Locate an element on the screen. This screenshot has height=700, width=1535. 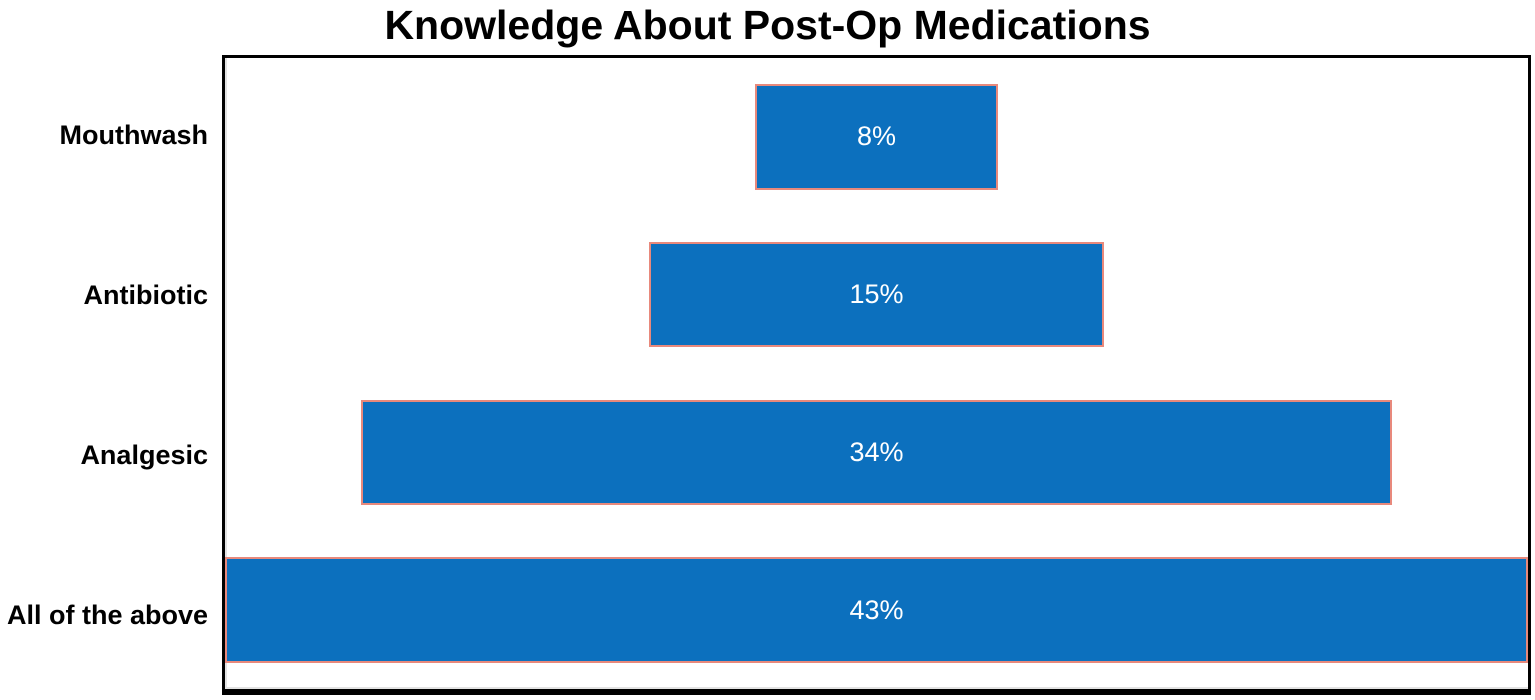
bar-value-label-antibiotic: 15% is located at coordinates (876, 294).